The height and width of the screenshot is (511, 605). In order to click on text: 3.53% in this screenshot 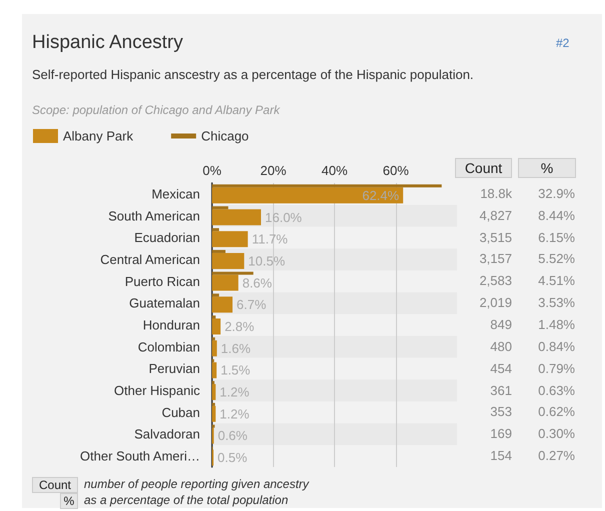, I will do `click(556, 302)`.